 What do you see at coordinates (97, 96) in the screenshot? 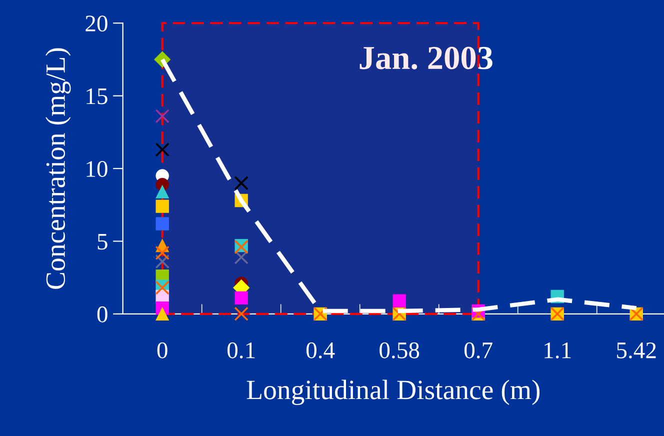
I see `y-tick-label: 15` at bounding box center [97, 96].